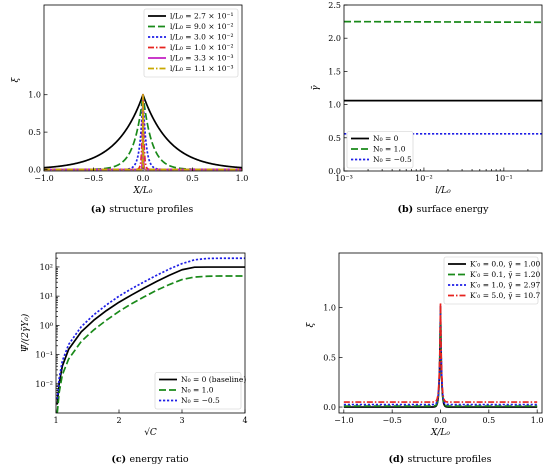 Image resolution: width=550 pixels, height=471 pixels. I want to click on legend-label-0: N₀ = 0, so click(386, 138).